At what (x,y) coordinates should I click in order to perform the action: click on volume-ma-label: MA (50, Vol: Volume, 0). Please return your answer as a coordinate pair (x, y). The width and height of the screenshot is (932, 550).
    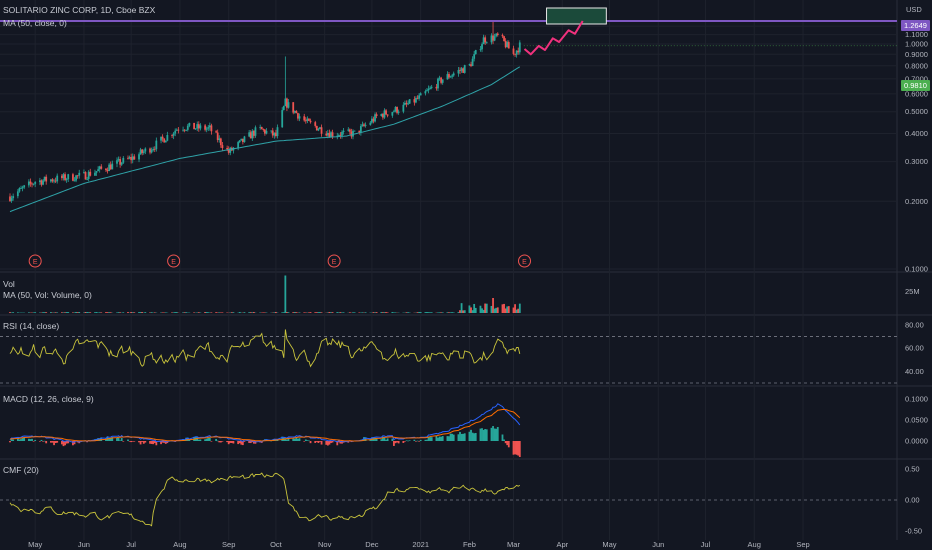
    Looking at the image, I should click on (47, 295).